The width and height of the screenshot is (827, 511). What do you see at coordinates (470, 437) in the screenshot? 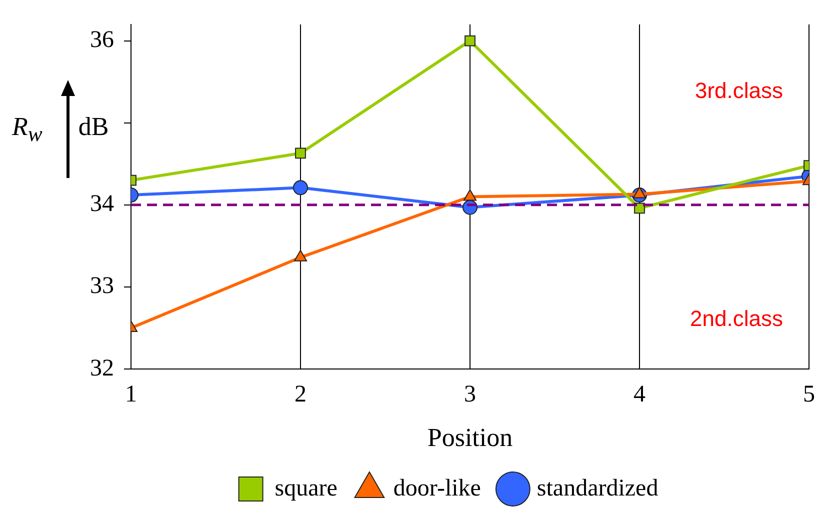
I see `x-axis-title: Position` at bounding box center [470, 437].